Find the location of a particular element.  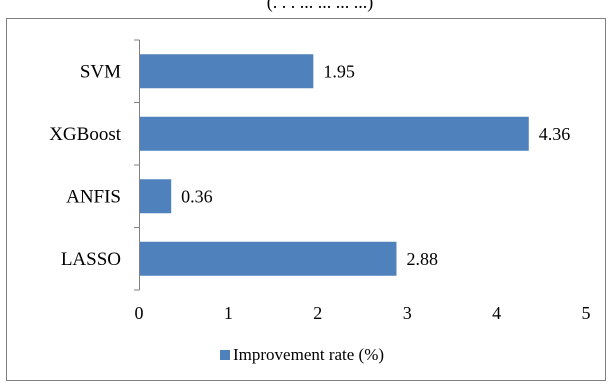

data-label: 2.88 is located at coordinates (422, 259).